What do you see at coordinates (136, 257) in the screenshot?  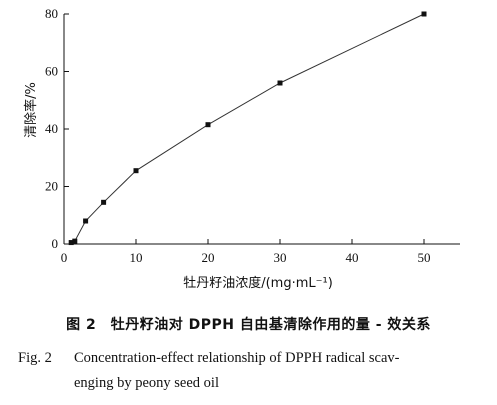 I see `x-tick-label: 10` at bounding box center [136, 257].